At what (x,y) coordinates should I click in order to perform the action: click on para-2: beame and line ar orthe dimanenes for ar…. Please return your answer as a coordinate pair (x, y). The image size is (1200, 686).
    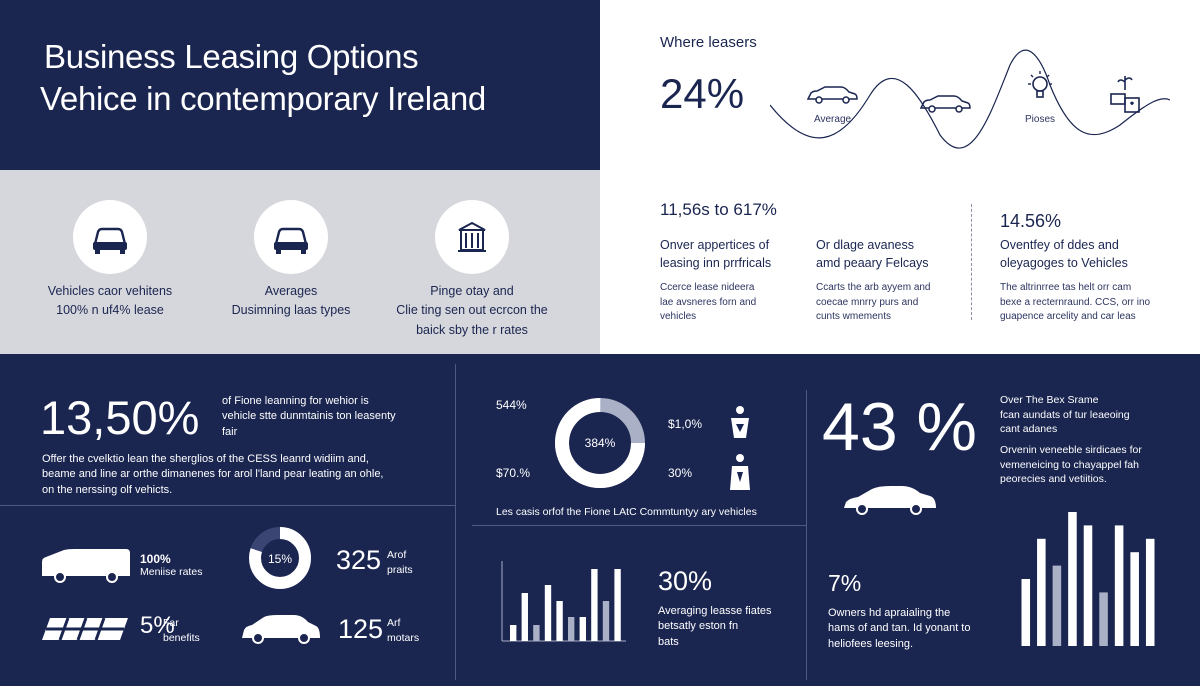
    Looking at the image, I should click on (213, 474).